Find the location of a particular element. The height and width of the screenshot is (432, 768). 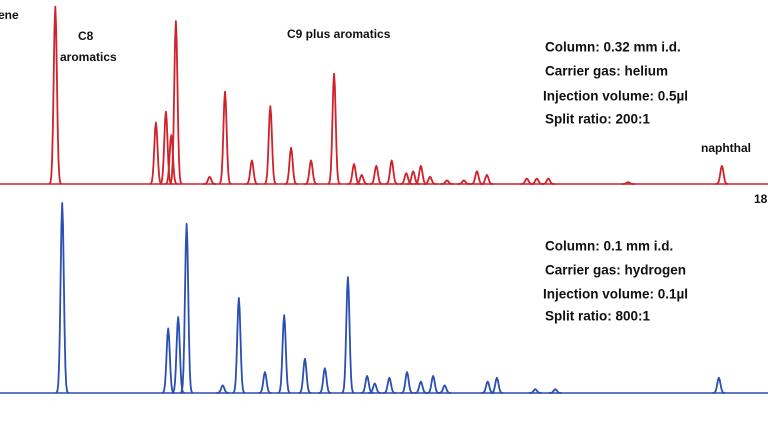

annotation: Column: 0.1 mm i.d. is located at coordinates (609, 246).